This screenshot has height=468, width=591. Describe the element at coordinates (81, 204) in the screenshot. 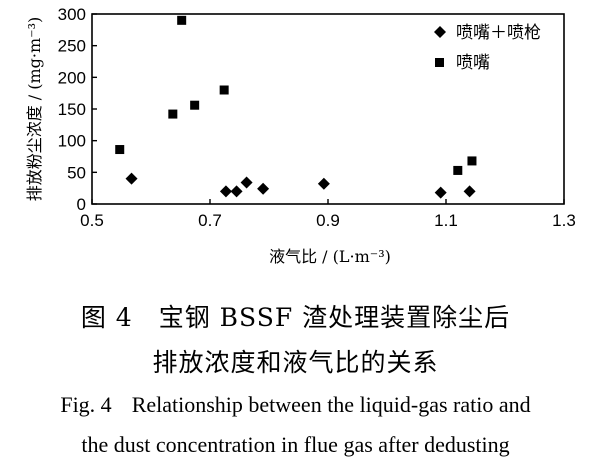

I see `y-tick-label: 0` at that location.